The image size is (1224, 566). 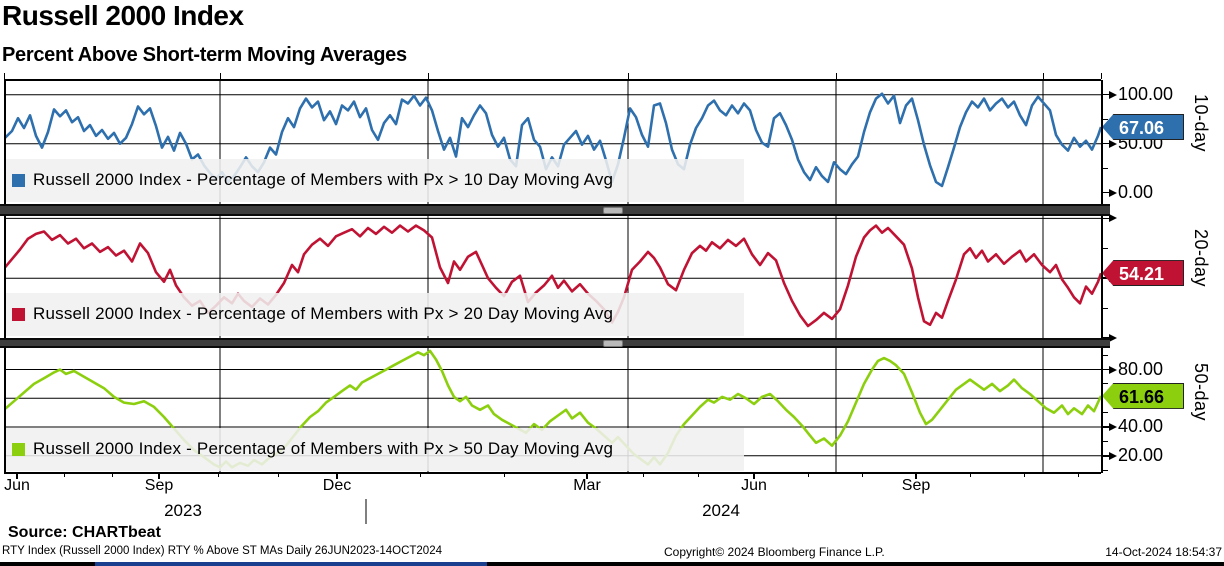 What do you see at coordinates (1143, 273) in the screenshot?
I see `last-value-badge: 54.21` at bounding box center [1143, 273].